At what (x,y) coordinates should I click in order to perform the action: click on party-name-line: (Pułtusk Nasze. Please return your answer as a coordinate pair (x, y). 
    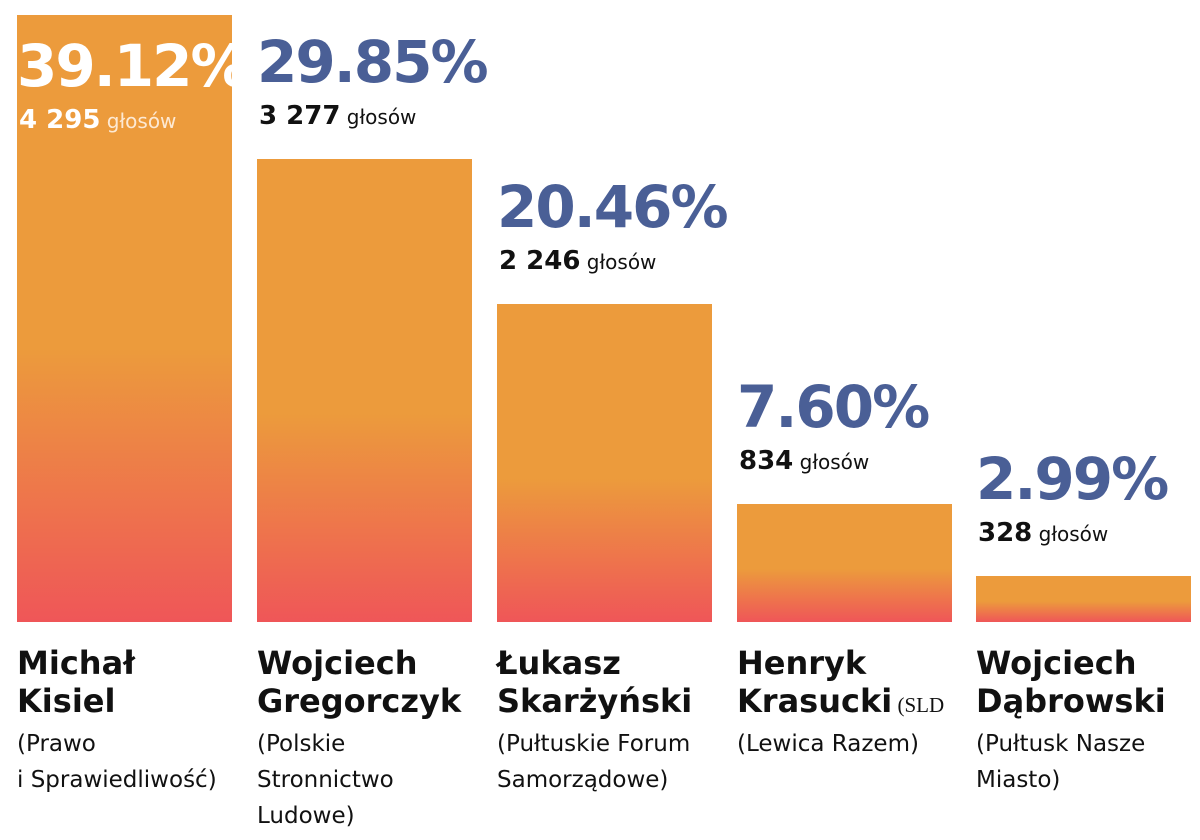
    Looking at the image, I should click on (1061, 744).